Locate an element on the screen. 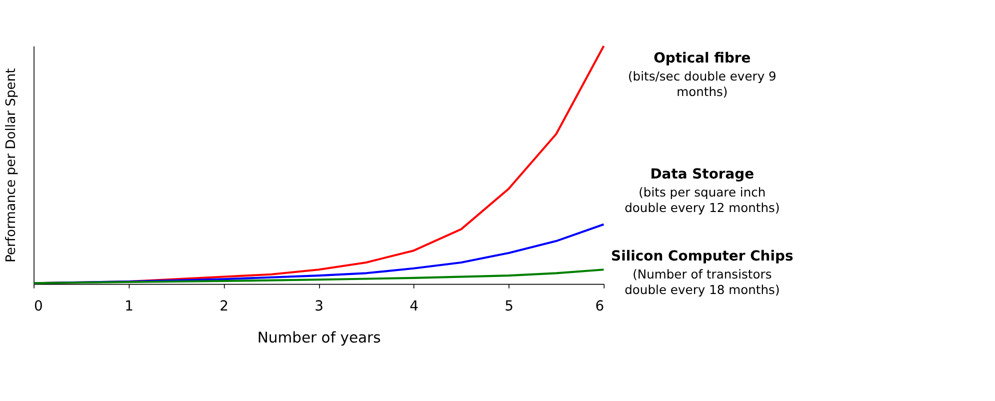 Image resolution: width=995 pixels, height=401 pixels. x-tick-label: 4 is located at coordinates (414, 306).